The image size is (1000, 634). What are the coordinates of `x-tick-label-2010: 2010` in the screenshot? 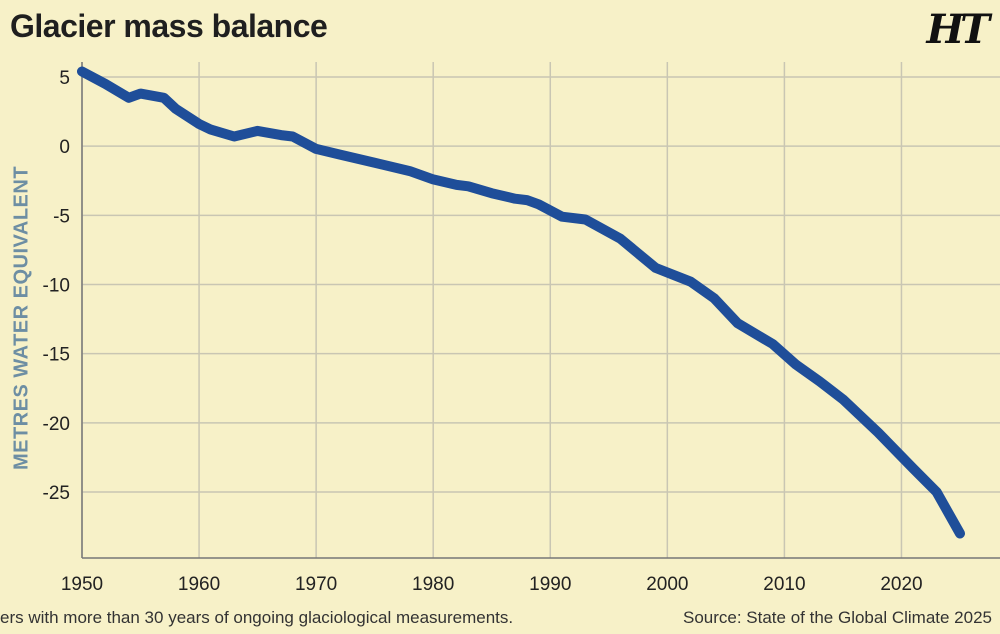 It's located at (784, 584).